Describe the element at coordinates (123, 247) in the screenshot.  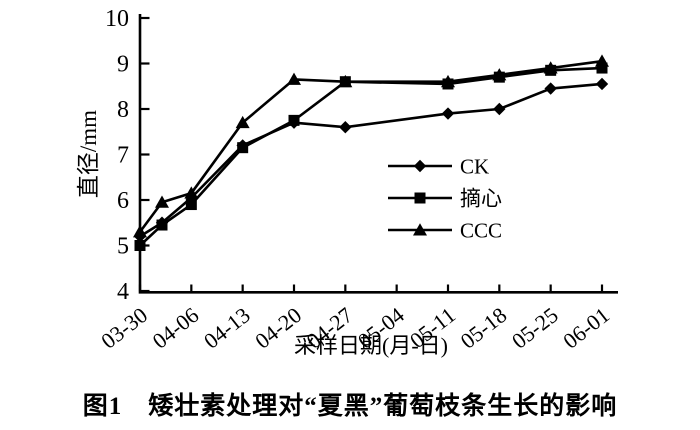
I see `y-tick-label: 5` at that location.